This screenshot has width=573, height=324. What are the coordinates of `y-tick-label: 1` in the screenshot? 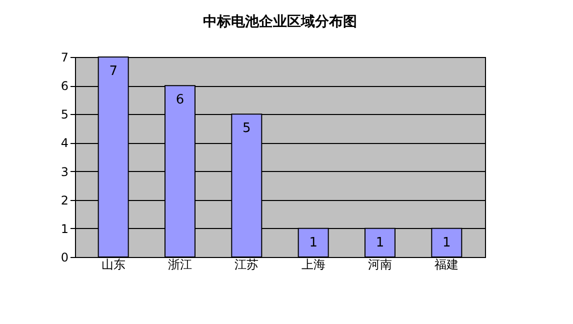 It's located at (64, 229).